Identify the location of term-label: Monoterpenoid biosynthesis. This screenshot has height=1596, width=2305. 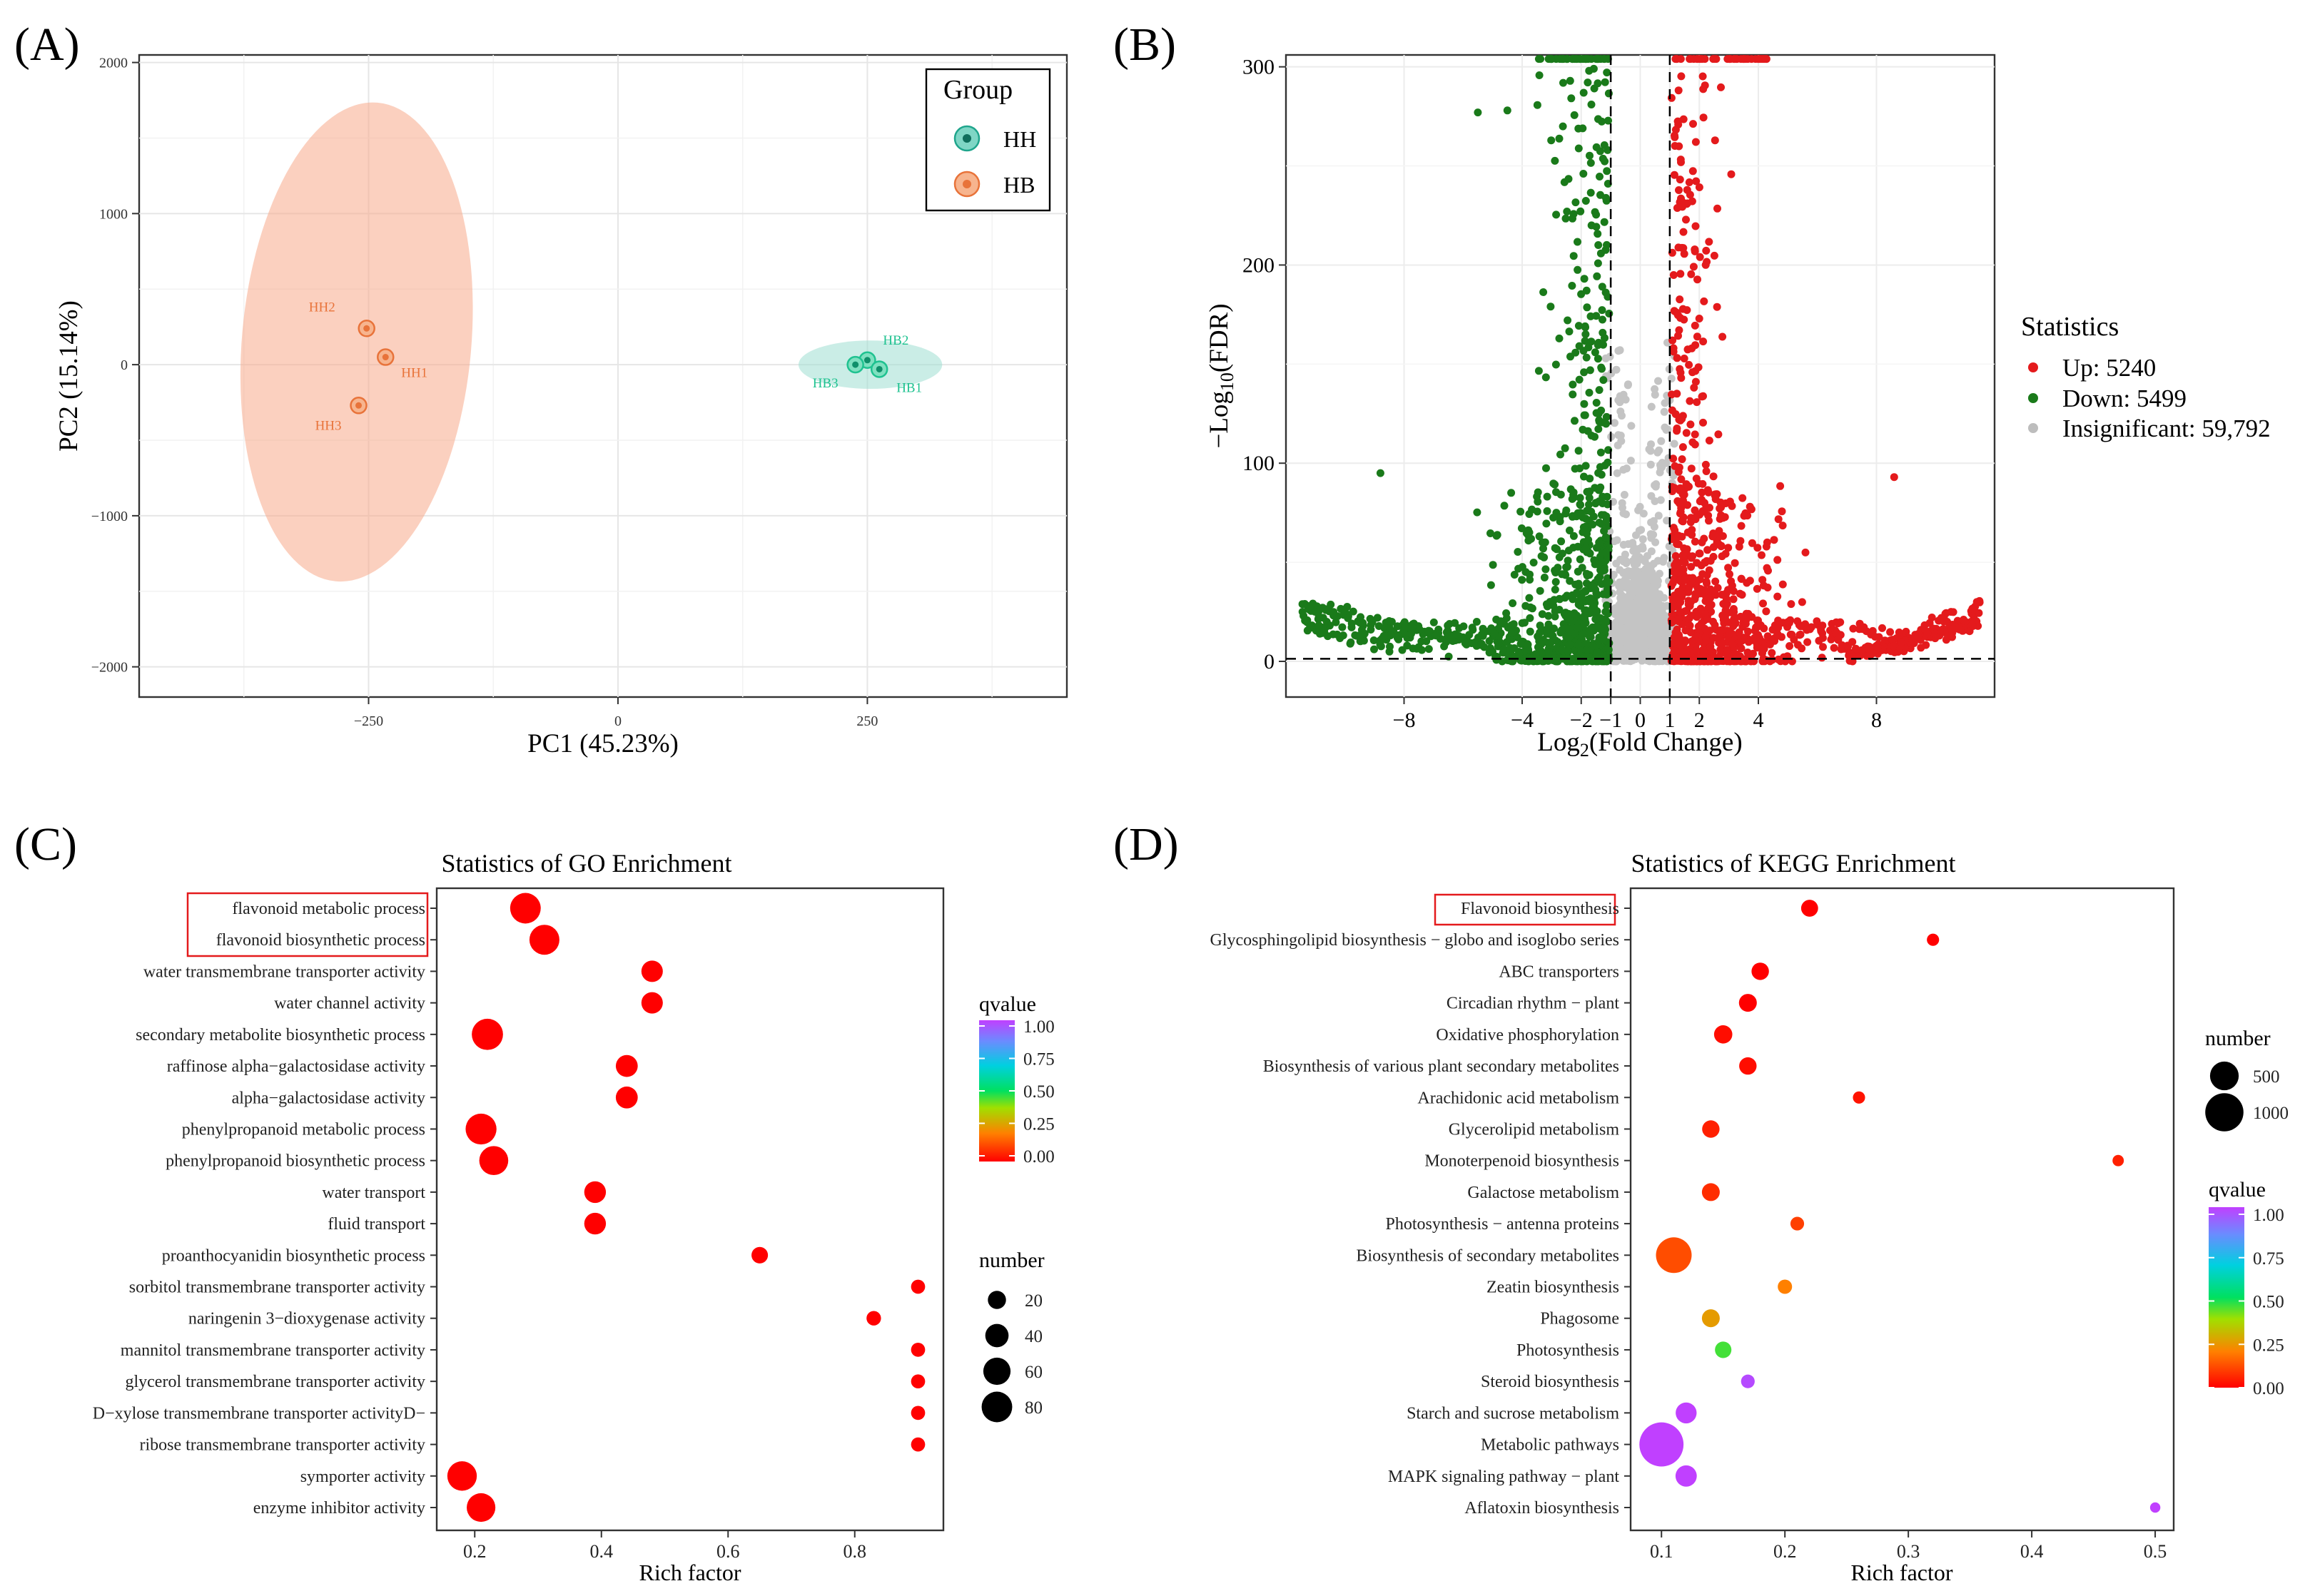
(1522, 1161).